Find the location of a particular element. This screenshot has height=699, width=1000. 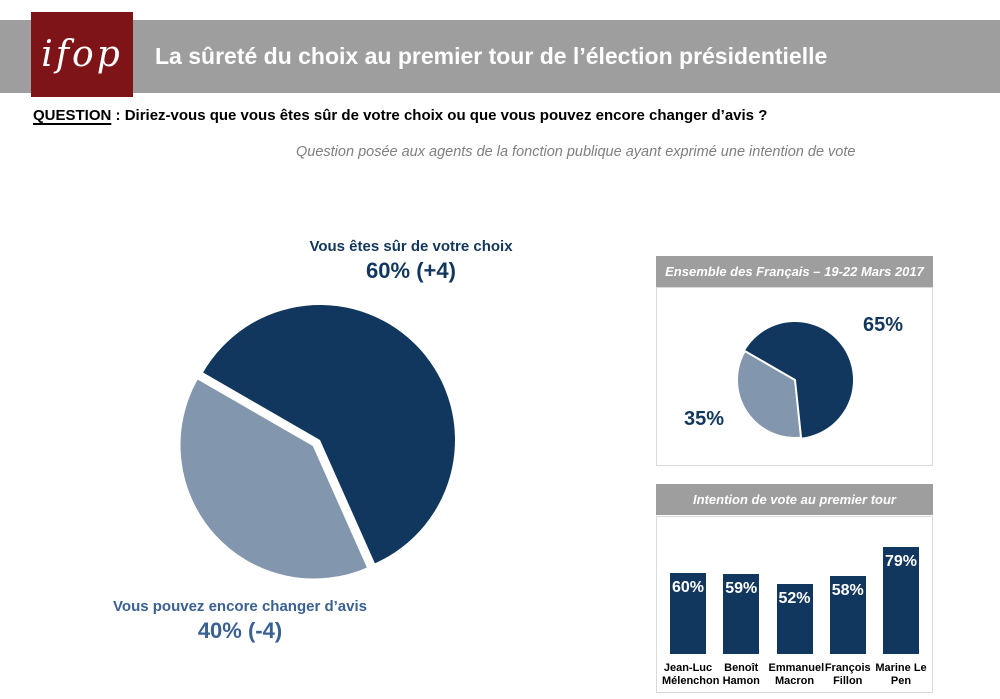

bar: 60% is located at coordinates (688, 613).